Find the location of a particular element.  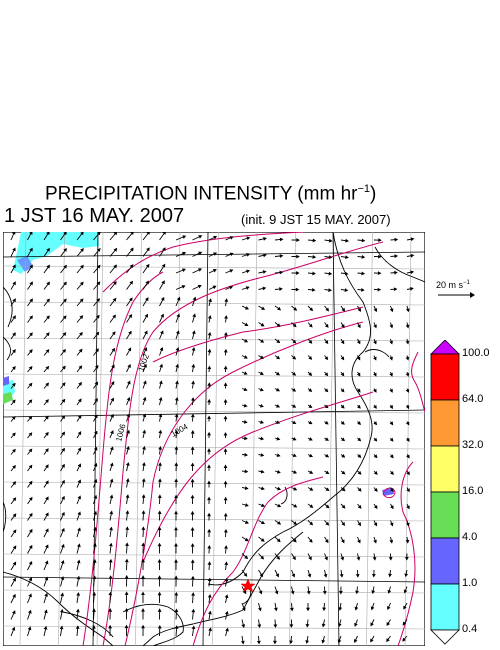

valid-time-label: 1 JST 16 MAY. 2007 is located at coordinates (94, 216).